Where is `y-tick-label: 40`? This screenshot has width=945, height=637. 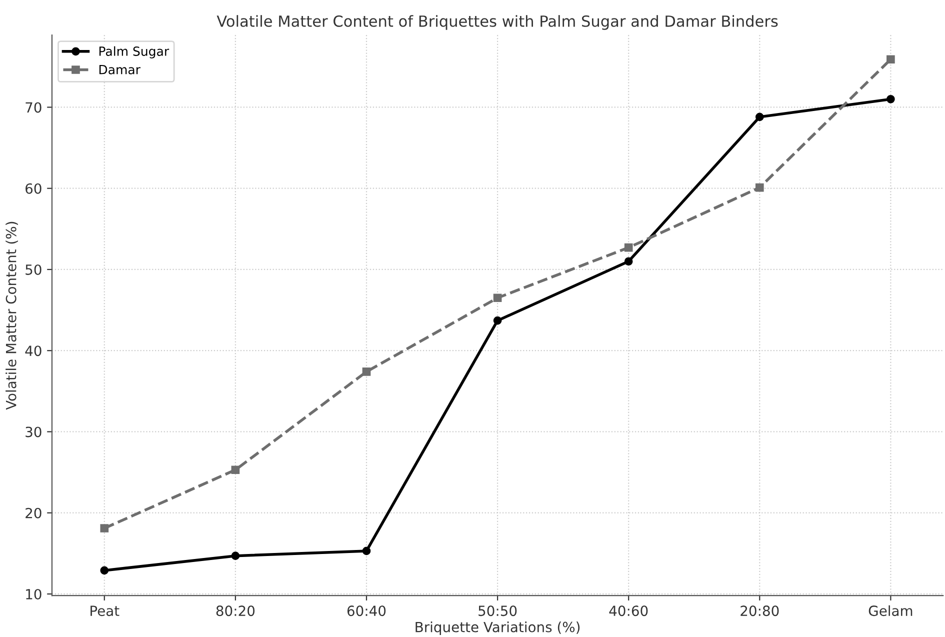 y-tick-label: 40 is located at coordinates (33, 351).